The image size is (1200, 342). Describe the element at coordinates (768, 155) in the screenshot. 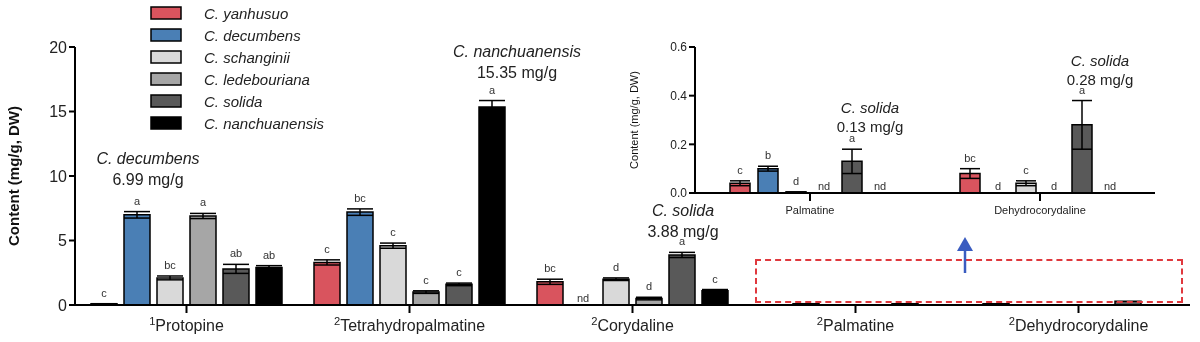

I see `data-label: b` at that location.